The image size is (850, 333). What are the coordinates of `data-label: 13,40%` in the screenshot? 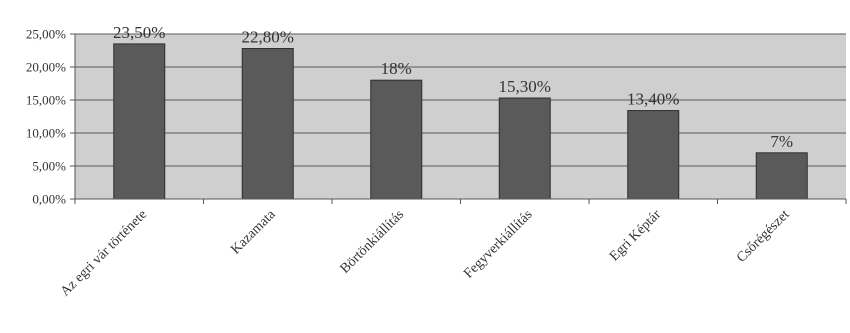 It's located at (653, 99).